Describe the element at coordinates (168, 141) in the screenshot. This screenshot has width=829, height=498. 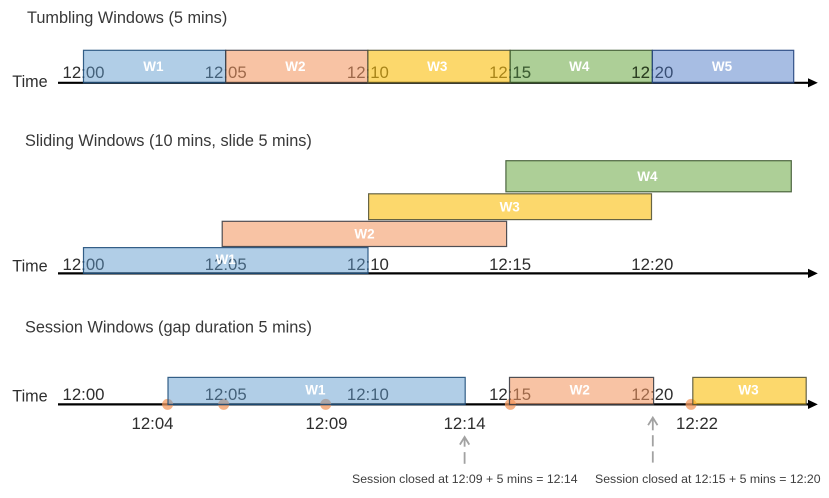
I see `svg-text:Sliding Windows (10 mins, slid: Sliding Windows (10 mins, slide 5 mins)` at that location.